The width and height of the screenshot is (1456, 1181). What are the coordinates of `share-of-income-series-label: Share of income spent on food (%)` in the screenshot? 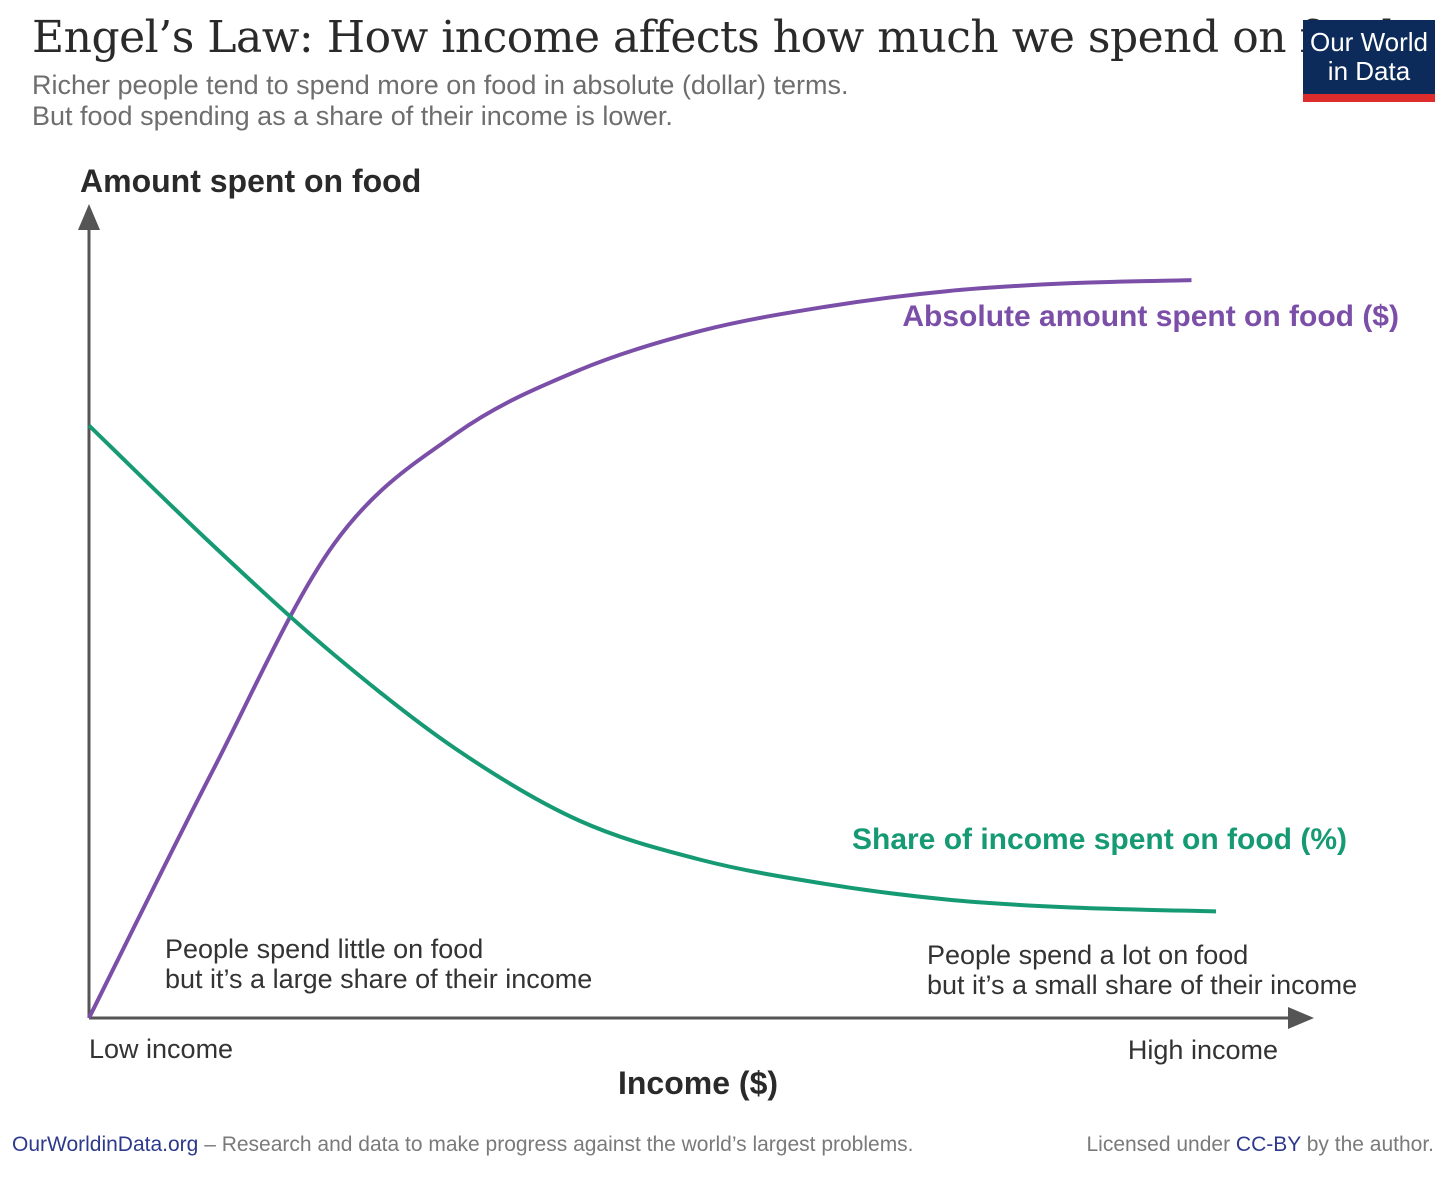 It's located at (1099, 839).